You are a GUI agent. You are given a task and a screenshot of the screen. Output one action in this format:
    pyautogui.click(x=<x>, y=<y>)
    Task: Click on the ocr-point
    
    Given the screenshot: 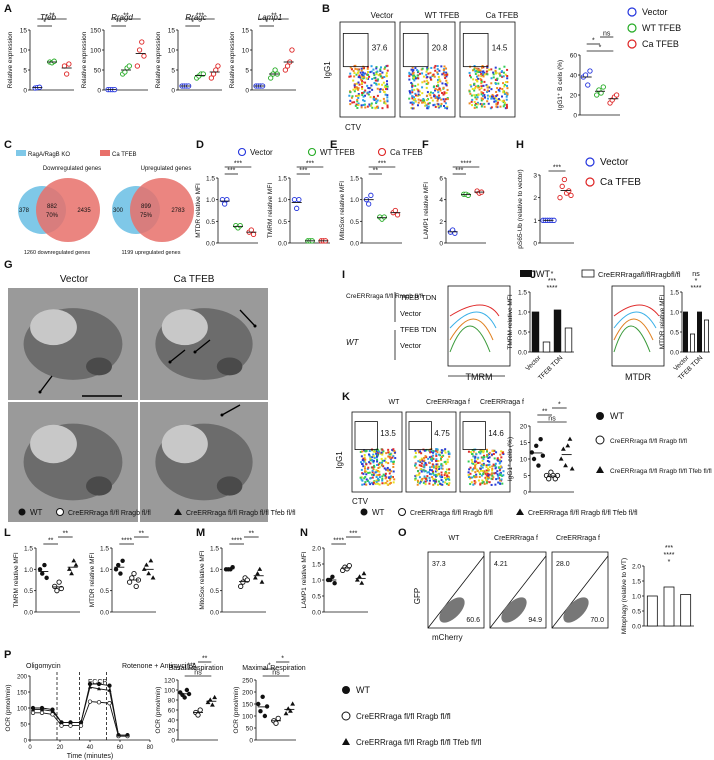 What is the action you would take?
    pyautogui.click(x=99, y=688)
    